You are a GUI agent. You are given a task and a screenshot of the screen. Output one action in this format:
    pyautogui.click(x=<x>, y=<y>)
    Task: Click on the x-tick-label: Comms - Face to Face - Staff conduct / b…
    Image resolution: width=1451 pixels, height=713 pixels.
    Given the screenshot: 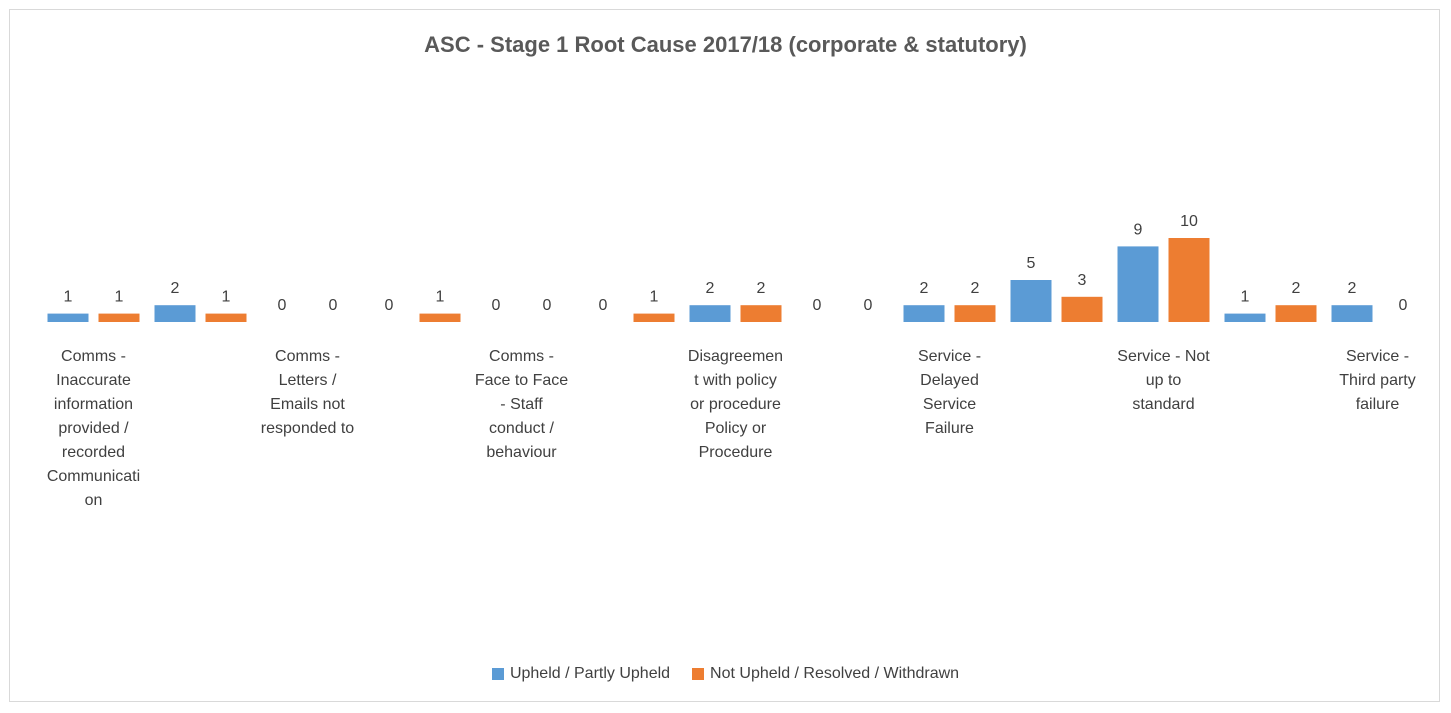 What is the action you would take?
    pyautogui.click(x=521, y=404)
    